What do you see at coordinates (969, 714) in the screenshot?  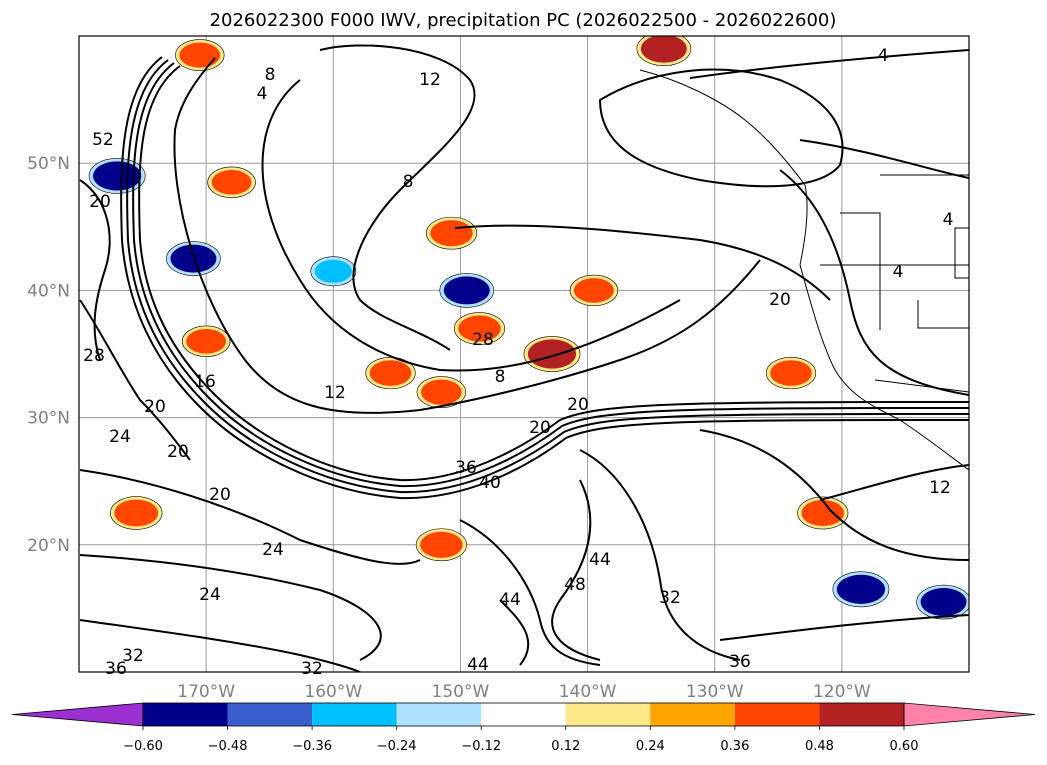 I see `colorbar-extend-high` at bounding box center [969, 714].